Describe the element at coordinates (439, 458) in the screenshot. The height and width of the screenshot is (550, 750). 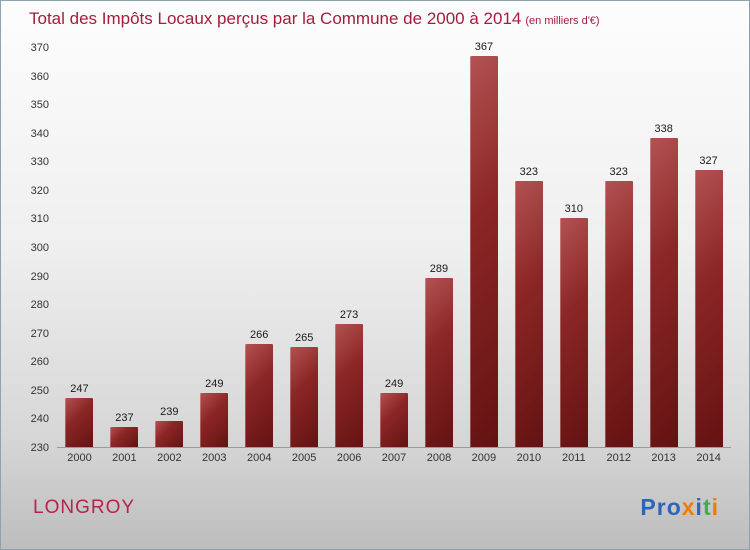
I see `x-tick-label: 2008` at that location.